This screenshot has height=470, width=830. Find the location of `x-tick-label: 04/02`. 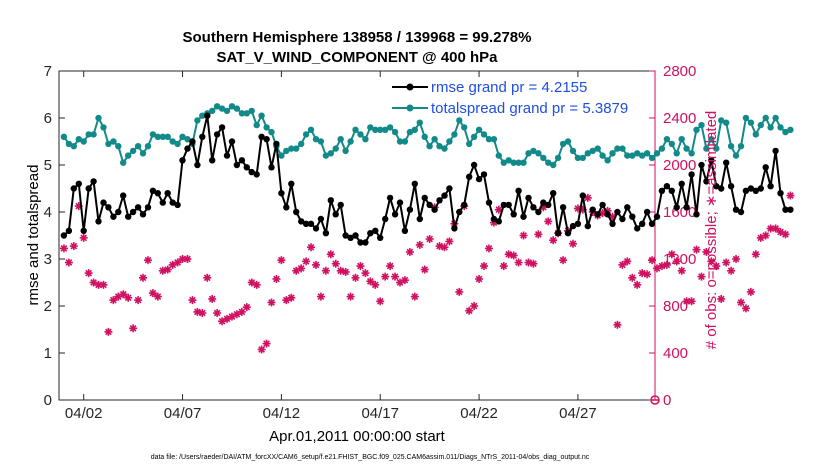

x-tick-label: 04/02 is located at coordinates (84, 413).